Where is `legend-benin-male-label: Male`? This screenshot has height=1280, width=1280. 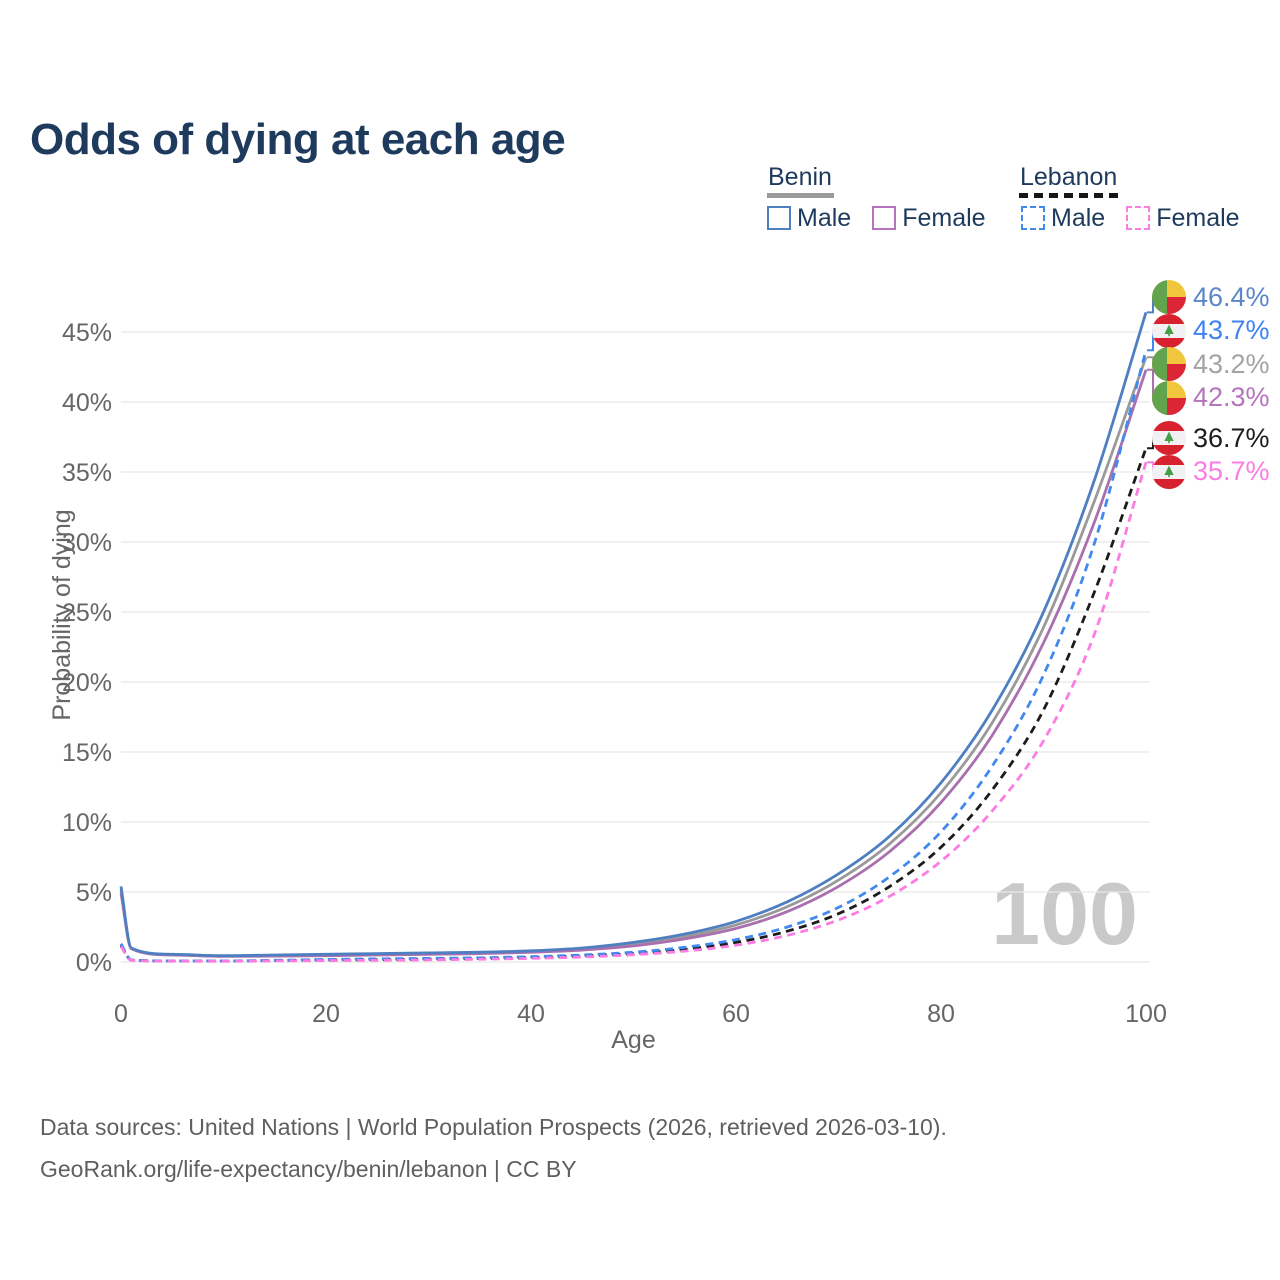
legend-benin-male-label: Male is located at coordinates (824, 217).